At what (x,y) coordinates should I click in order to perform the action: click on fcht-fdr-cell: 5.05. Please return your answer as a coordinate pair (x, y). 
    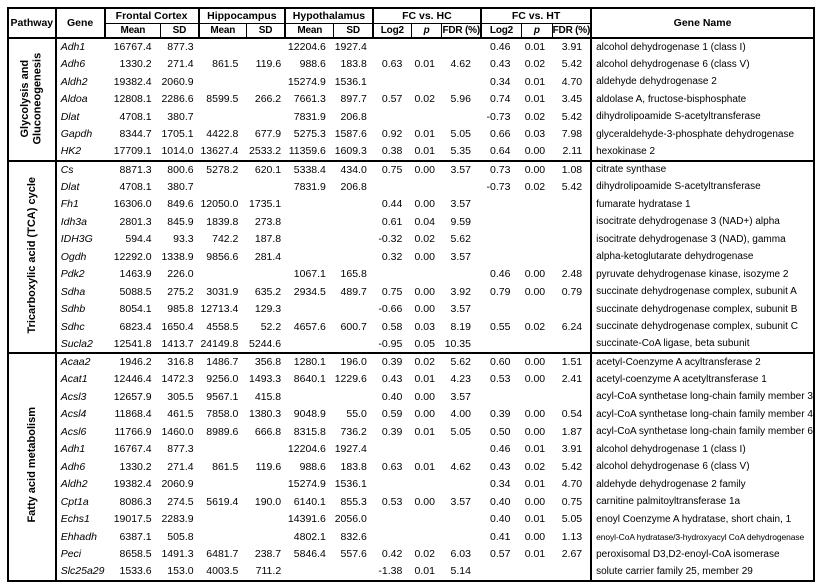
    Looking at the image, I should click on (572, 519).